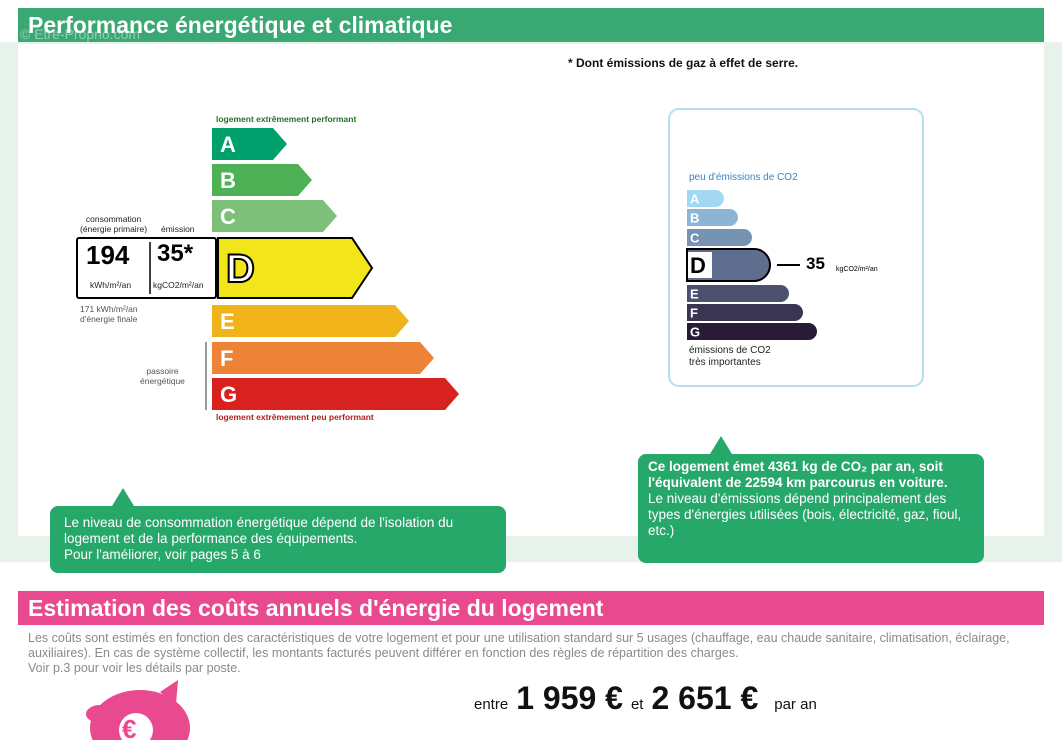  I want to click on watermark: © Etre-Proprio.com, so click(80, 34).